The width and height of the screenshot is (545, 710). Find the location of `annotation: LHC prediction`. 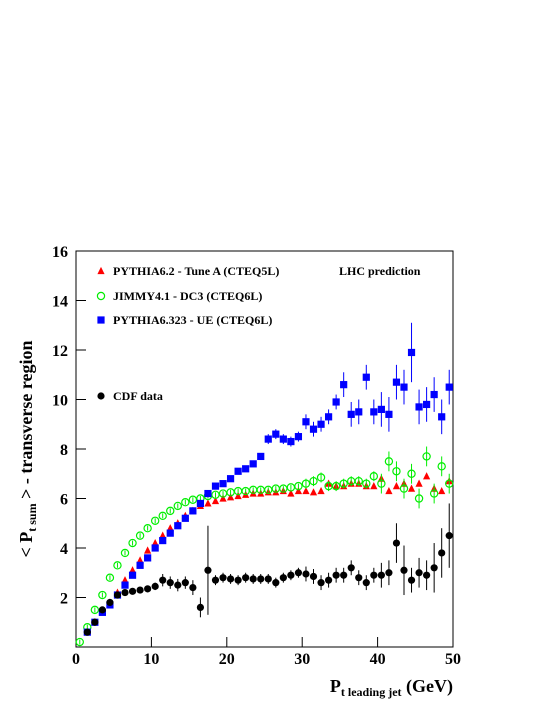

annotation: LHC prediction is located at coordinates (380, 271).